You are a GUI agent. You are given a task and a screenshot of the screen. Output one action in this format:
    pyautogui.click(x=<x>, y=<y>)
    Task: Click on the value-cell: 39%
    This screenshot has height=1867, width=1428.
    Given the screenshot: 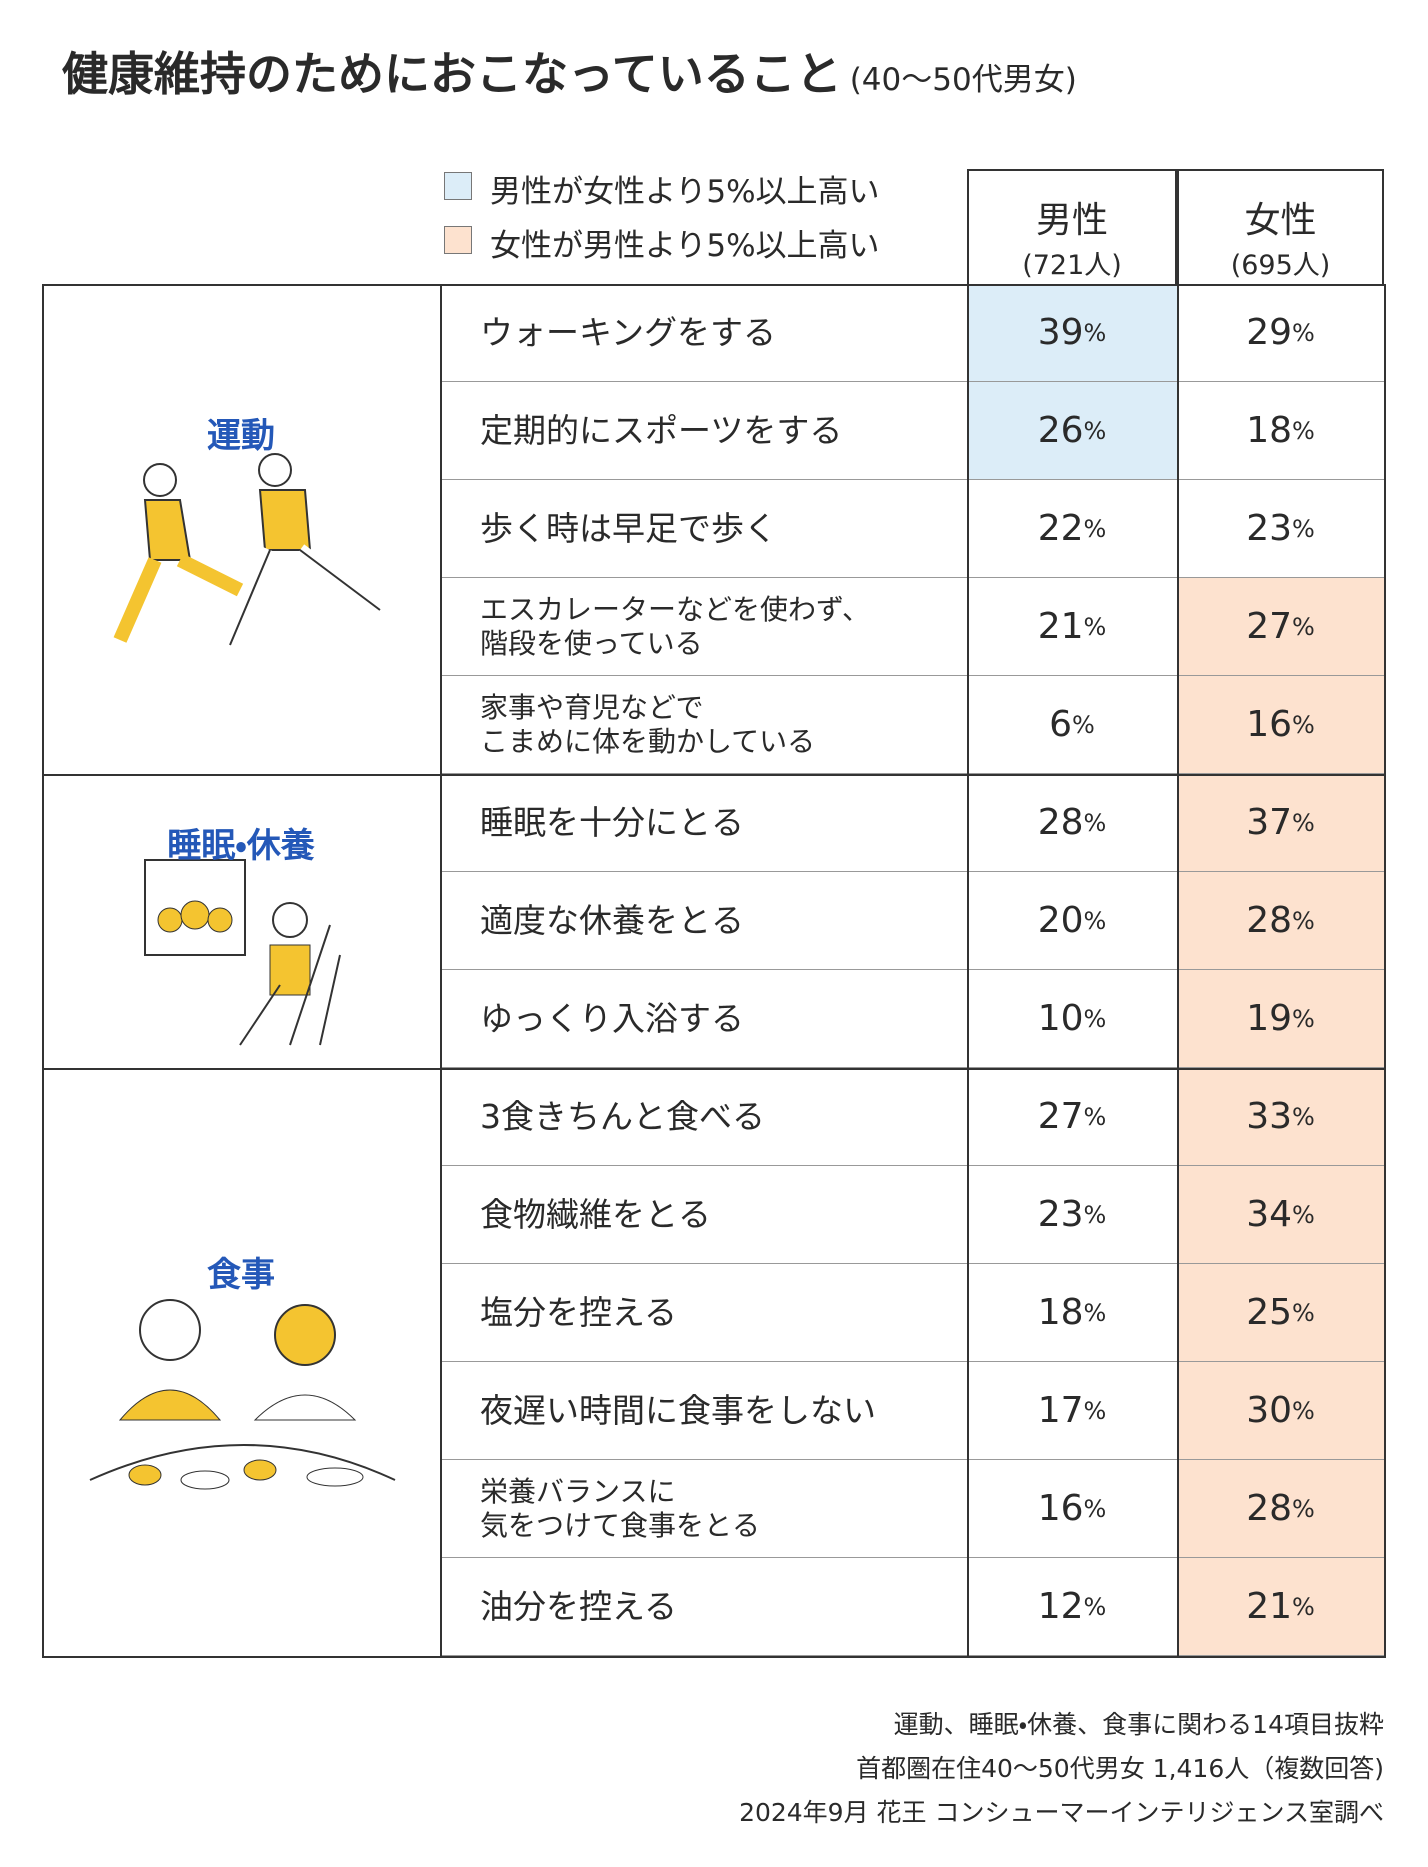 What is the action you would take?
    pyautogui.click(x=1072, y=333)
    